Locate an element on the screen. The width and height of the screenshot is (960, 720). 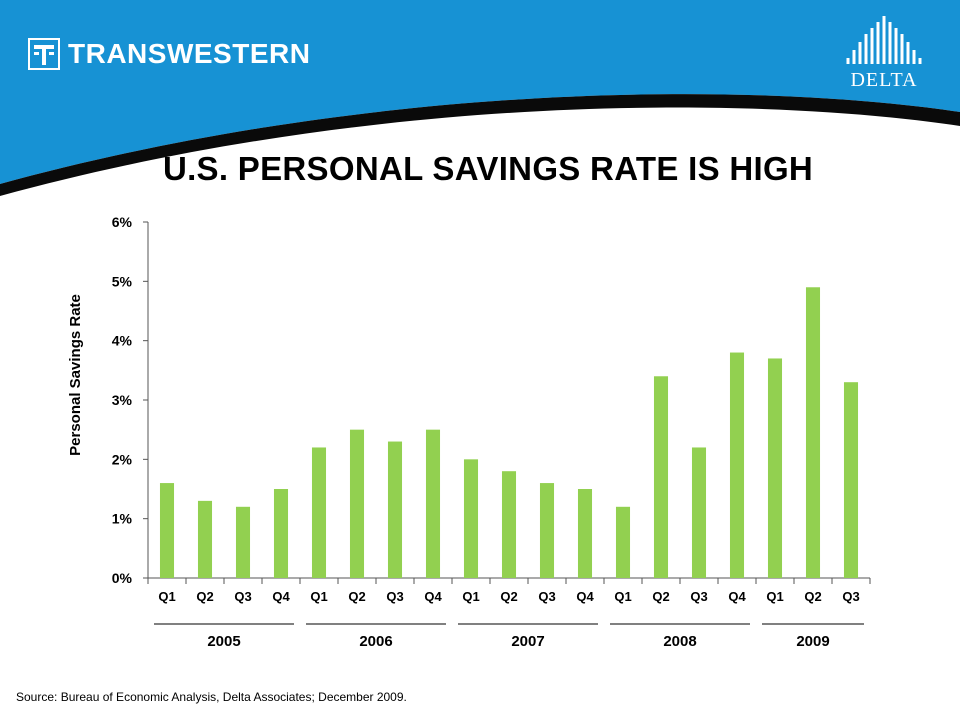
brand-logo: TRANSWESTERN is located at coordinates (169, 54).